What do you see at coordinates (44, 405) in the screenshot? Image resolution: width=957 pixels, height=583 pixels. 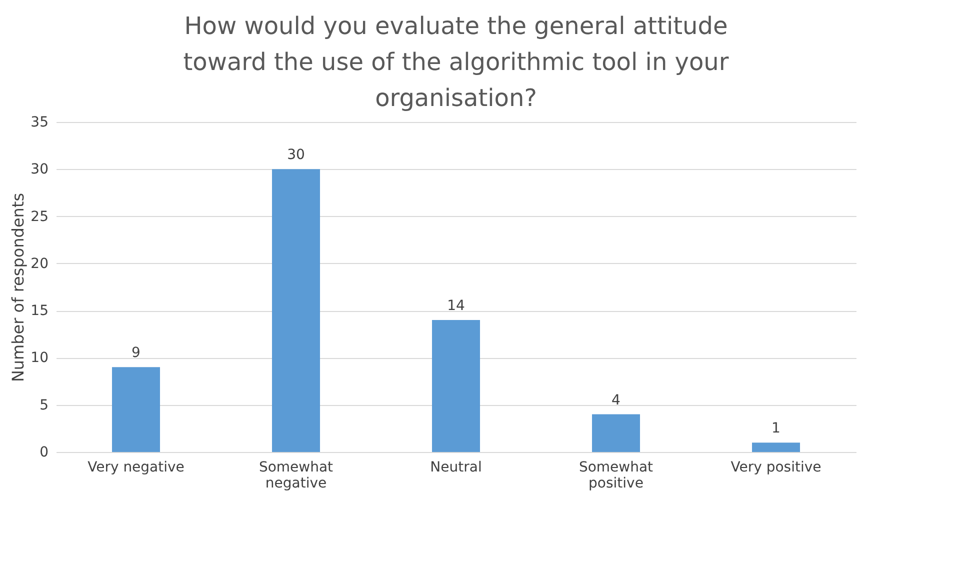 I see `y-tick-label: 5` at bounding box center [44, 405].